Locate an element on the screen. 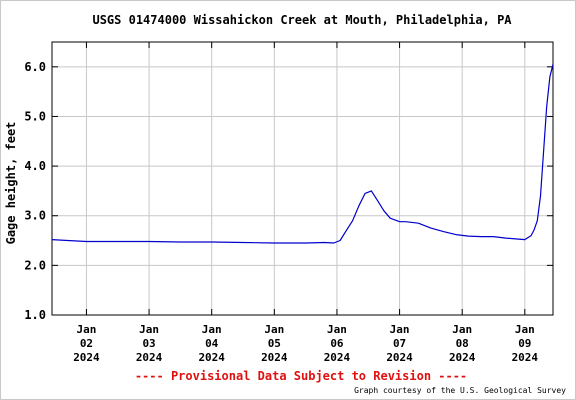 This screenshot has width=576, height=400. y-tick-label: 5.0 is located at coordinates (35, 116).